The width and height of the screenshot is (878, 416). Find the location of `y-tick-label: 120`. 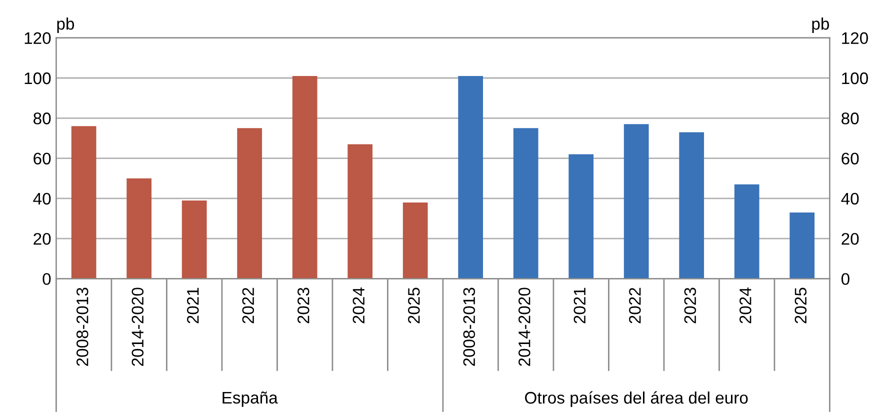

y-tick-label: 120 is located at coordinates (37, 38).